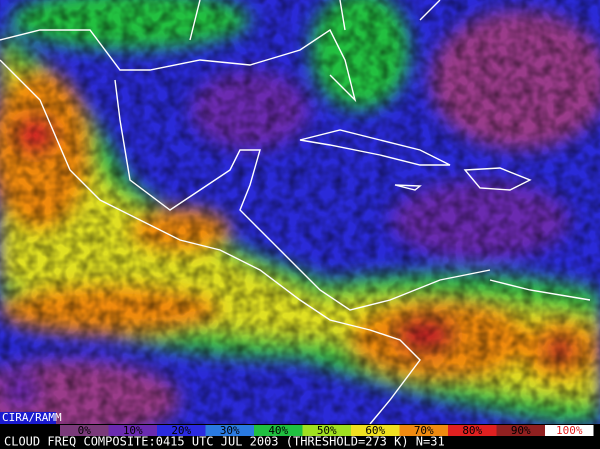 The height and width of the screenshot is (449, 600). I want to click on credit-box, so click(28, 418).